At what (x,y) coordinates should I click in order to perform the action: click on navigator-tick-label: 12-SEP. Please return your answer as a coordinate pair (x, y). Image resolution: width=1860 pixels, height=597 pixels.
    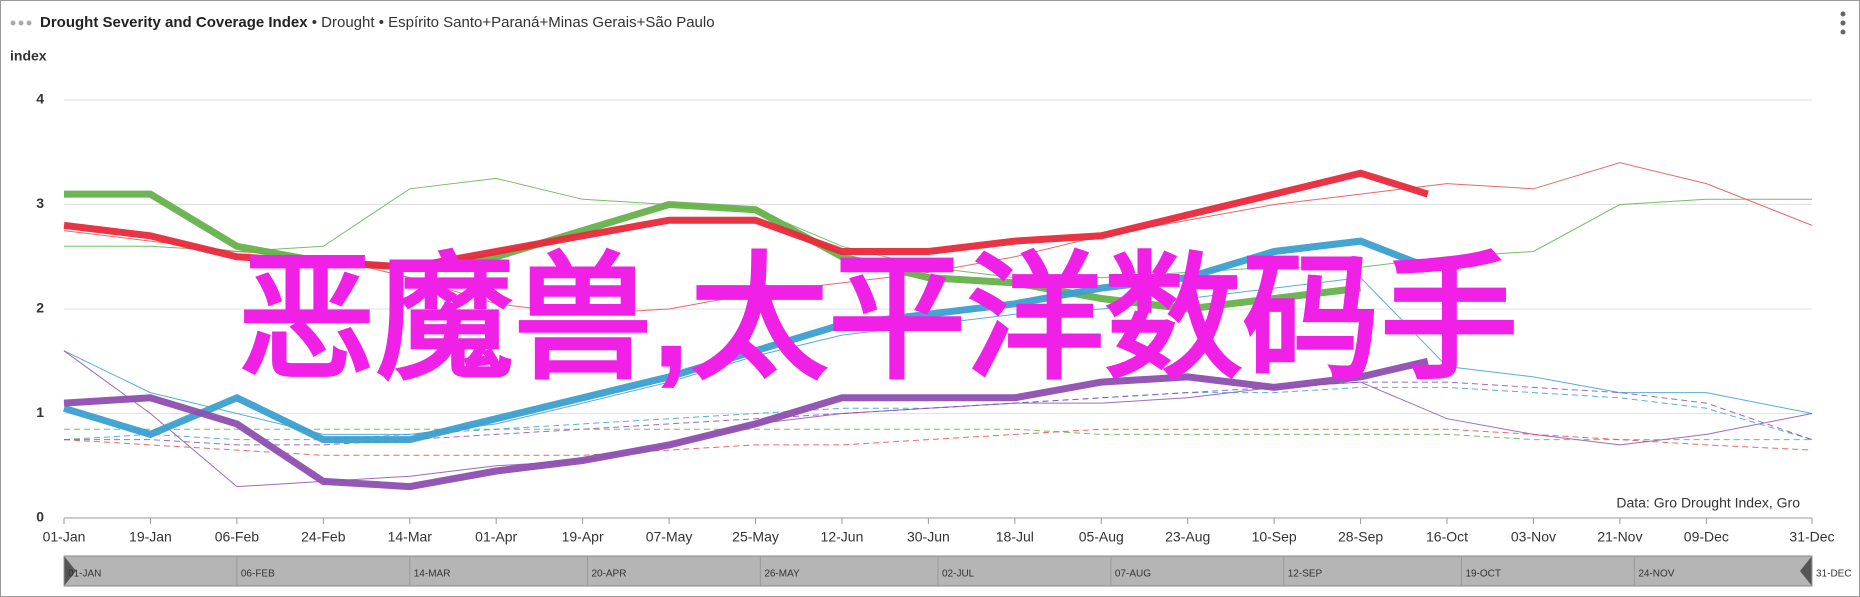
    Looking at the image, I should click on (1305, 574).